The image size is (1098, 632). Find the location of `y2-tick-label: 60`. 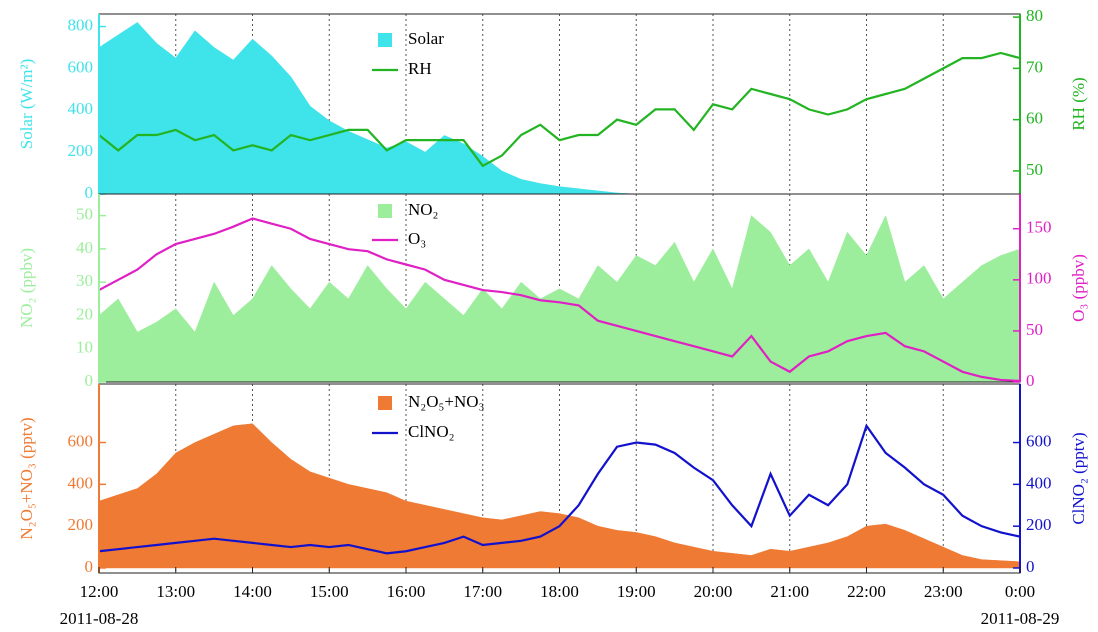

y2-tick-label: 60 is located at coordinates (1034, 118).